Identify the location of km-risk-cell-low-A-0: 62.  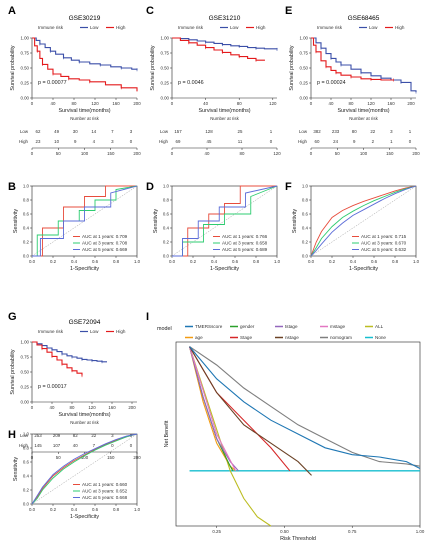
(38, 131).